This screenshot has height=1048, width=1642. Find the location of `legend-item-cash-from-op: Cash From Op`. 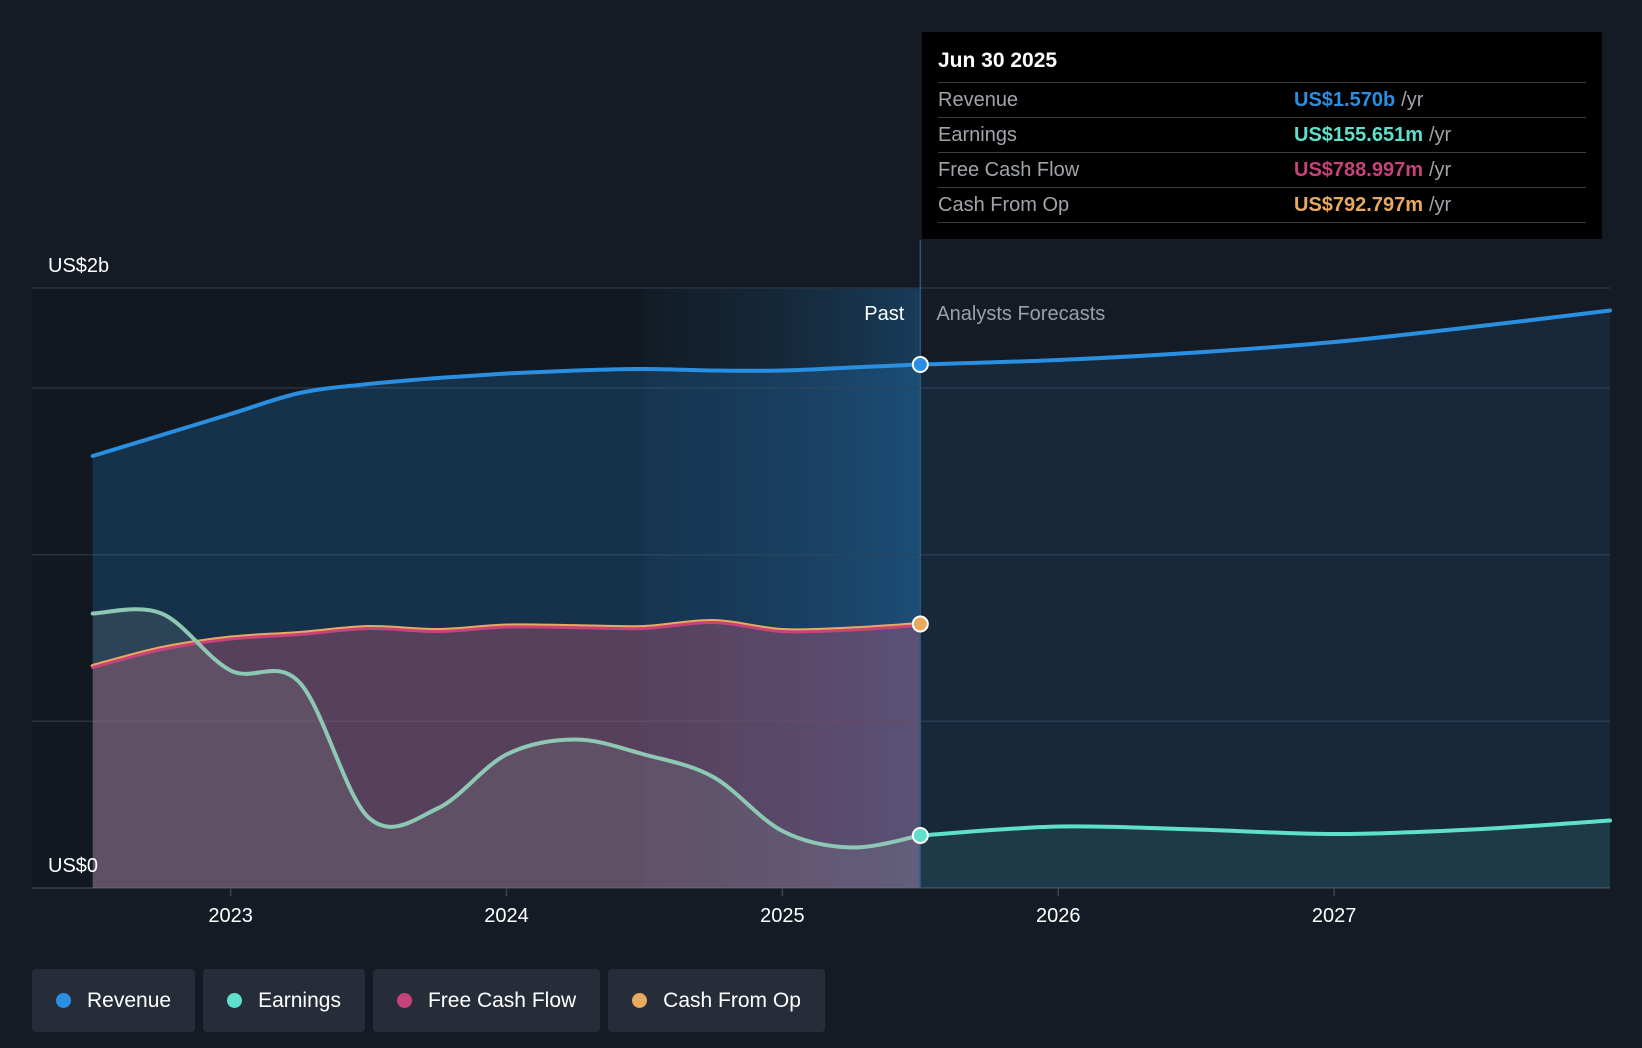

legend-item-cash-from-op: Cash From Op is located at coordinates (716, 1000).